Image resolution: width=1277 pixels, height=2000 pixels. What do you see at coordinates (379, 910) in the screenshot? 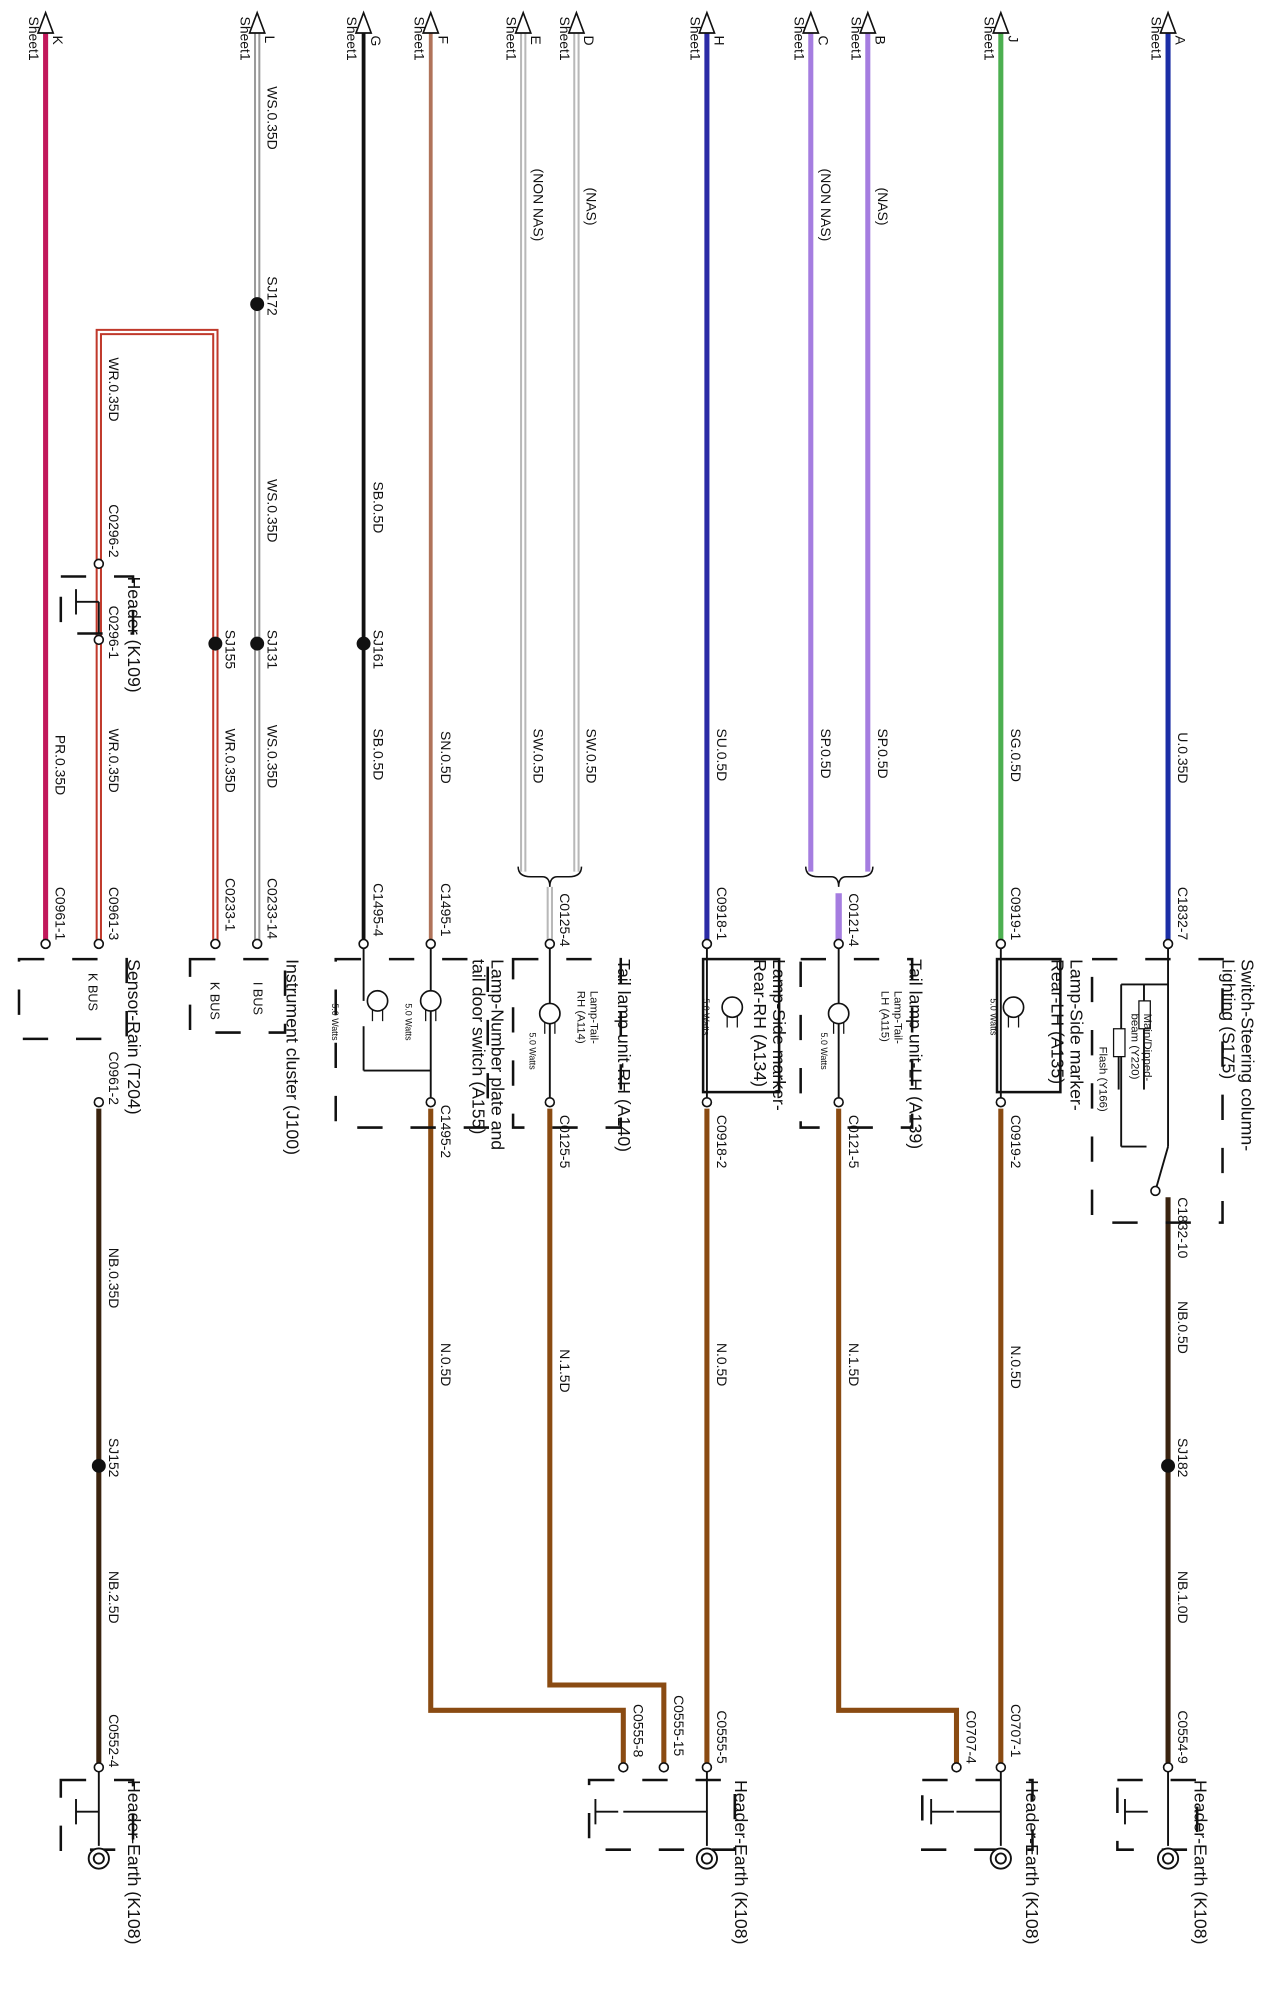
I see `connector-label: C1495-4` at bounding box center [379, 910].